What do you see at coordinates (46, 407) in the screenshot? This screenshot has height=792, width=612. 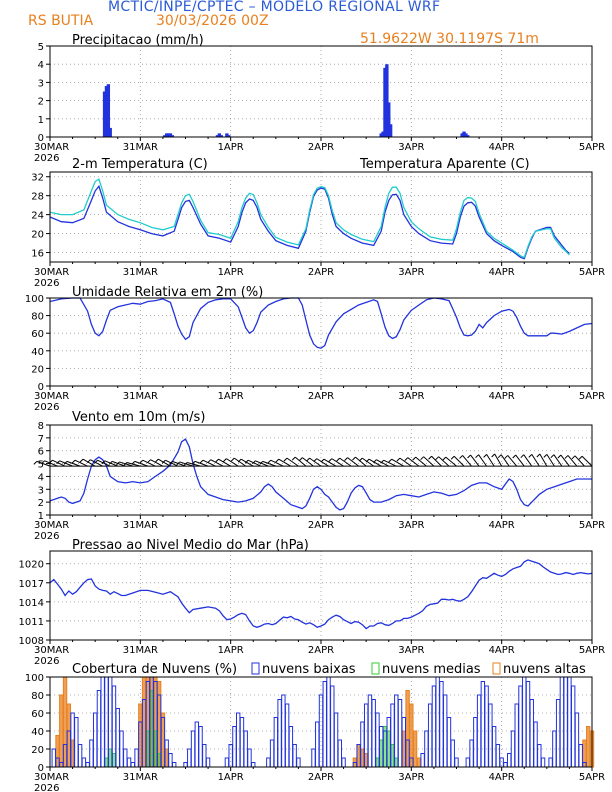 I see `rh-year-label: 2026` at bounding box center [46, 407].